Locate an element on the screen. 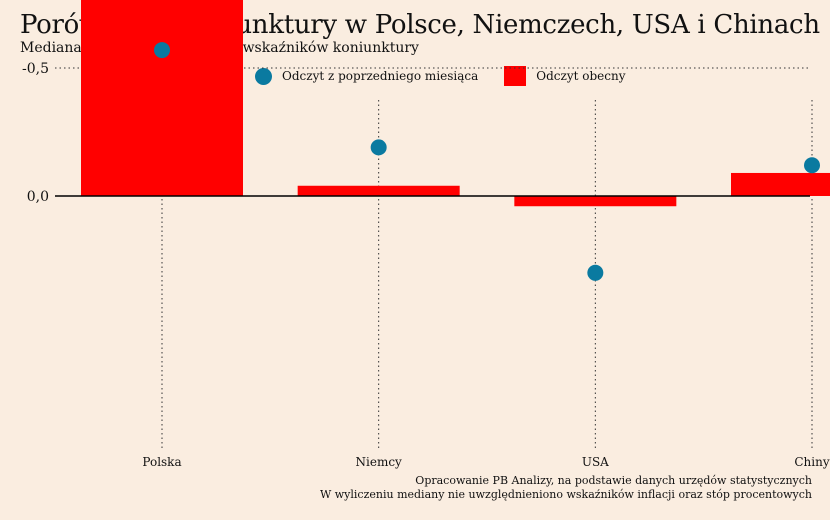 This screenshot has width=830, height=520. legend-label-previous: Odczyt z poprzedniego miesiąca is located at coordinates (380, 76).